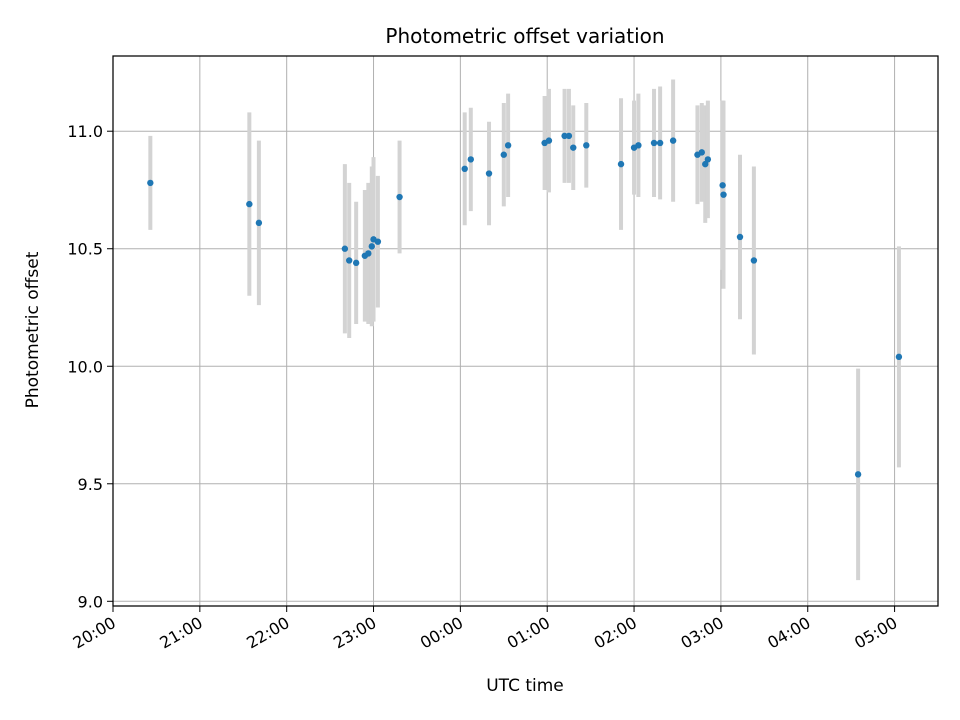 This screenshot has height=720, width=960. Describe the element at coordinates (90, 484) in the screenshot. I see `y-tick-label: 9.5` at that location.